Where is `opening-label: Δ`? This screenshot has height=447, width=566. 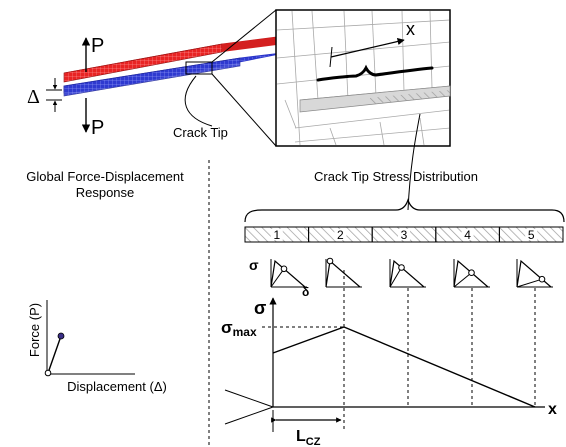
opening-label: Δ is located at coordinates (33, 97).